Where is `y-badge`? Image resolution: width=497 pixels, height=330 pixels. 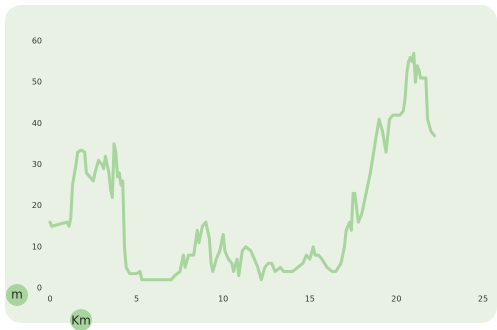 y-badge is located at coordinates (17, 295).